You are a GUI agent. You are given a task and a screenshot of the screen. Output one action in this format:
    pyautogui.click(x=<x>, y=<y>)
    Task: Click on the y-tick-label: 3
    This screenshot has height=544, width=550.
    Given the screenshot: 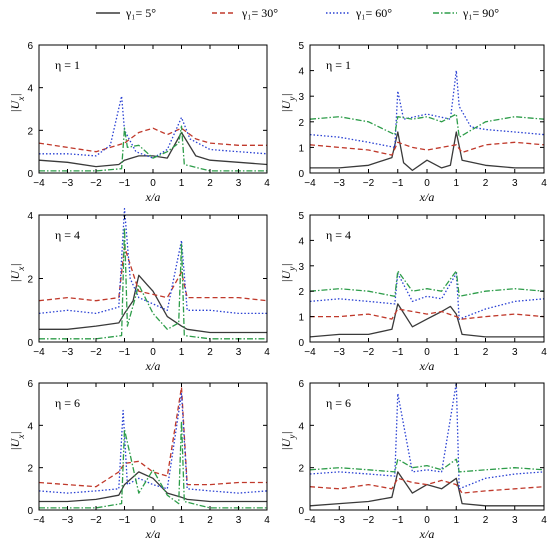 What is the action you would take?
    pyautogui.click(x=301, y=97)
    